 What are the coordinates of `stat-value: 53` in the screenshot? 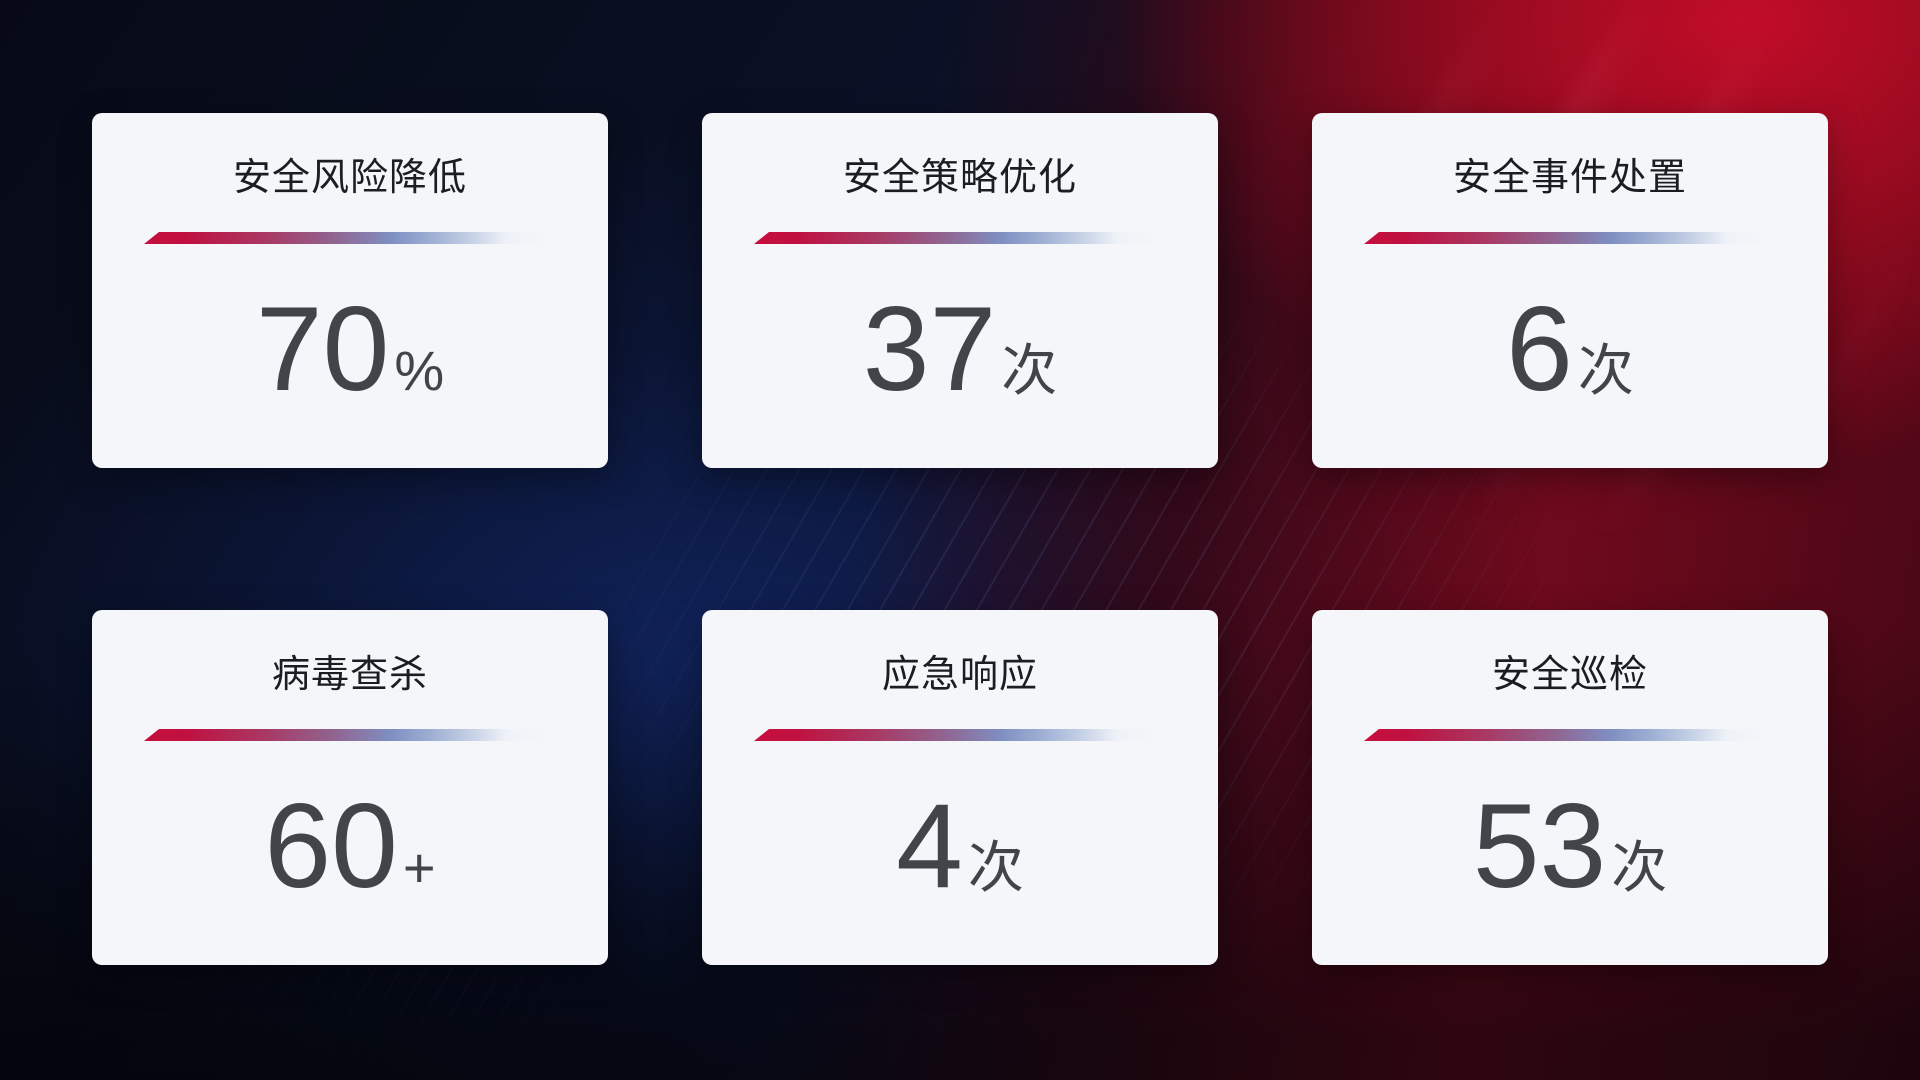 It's located at (1539, 846).